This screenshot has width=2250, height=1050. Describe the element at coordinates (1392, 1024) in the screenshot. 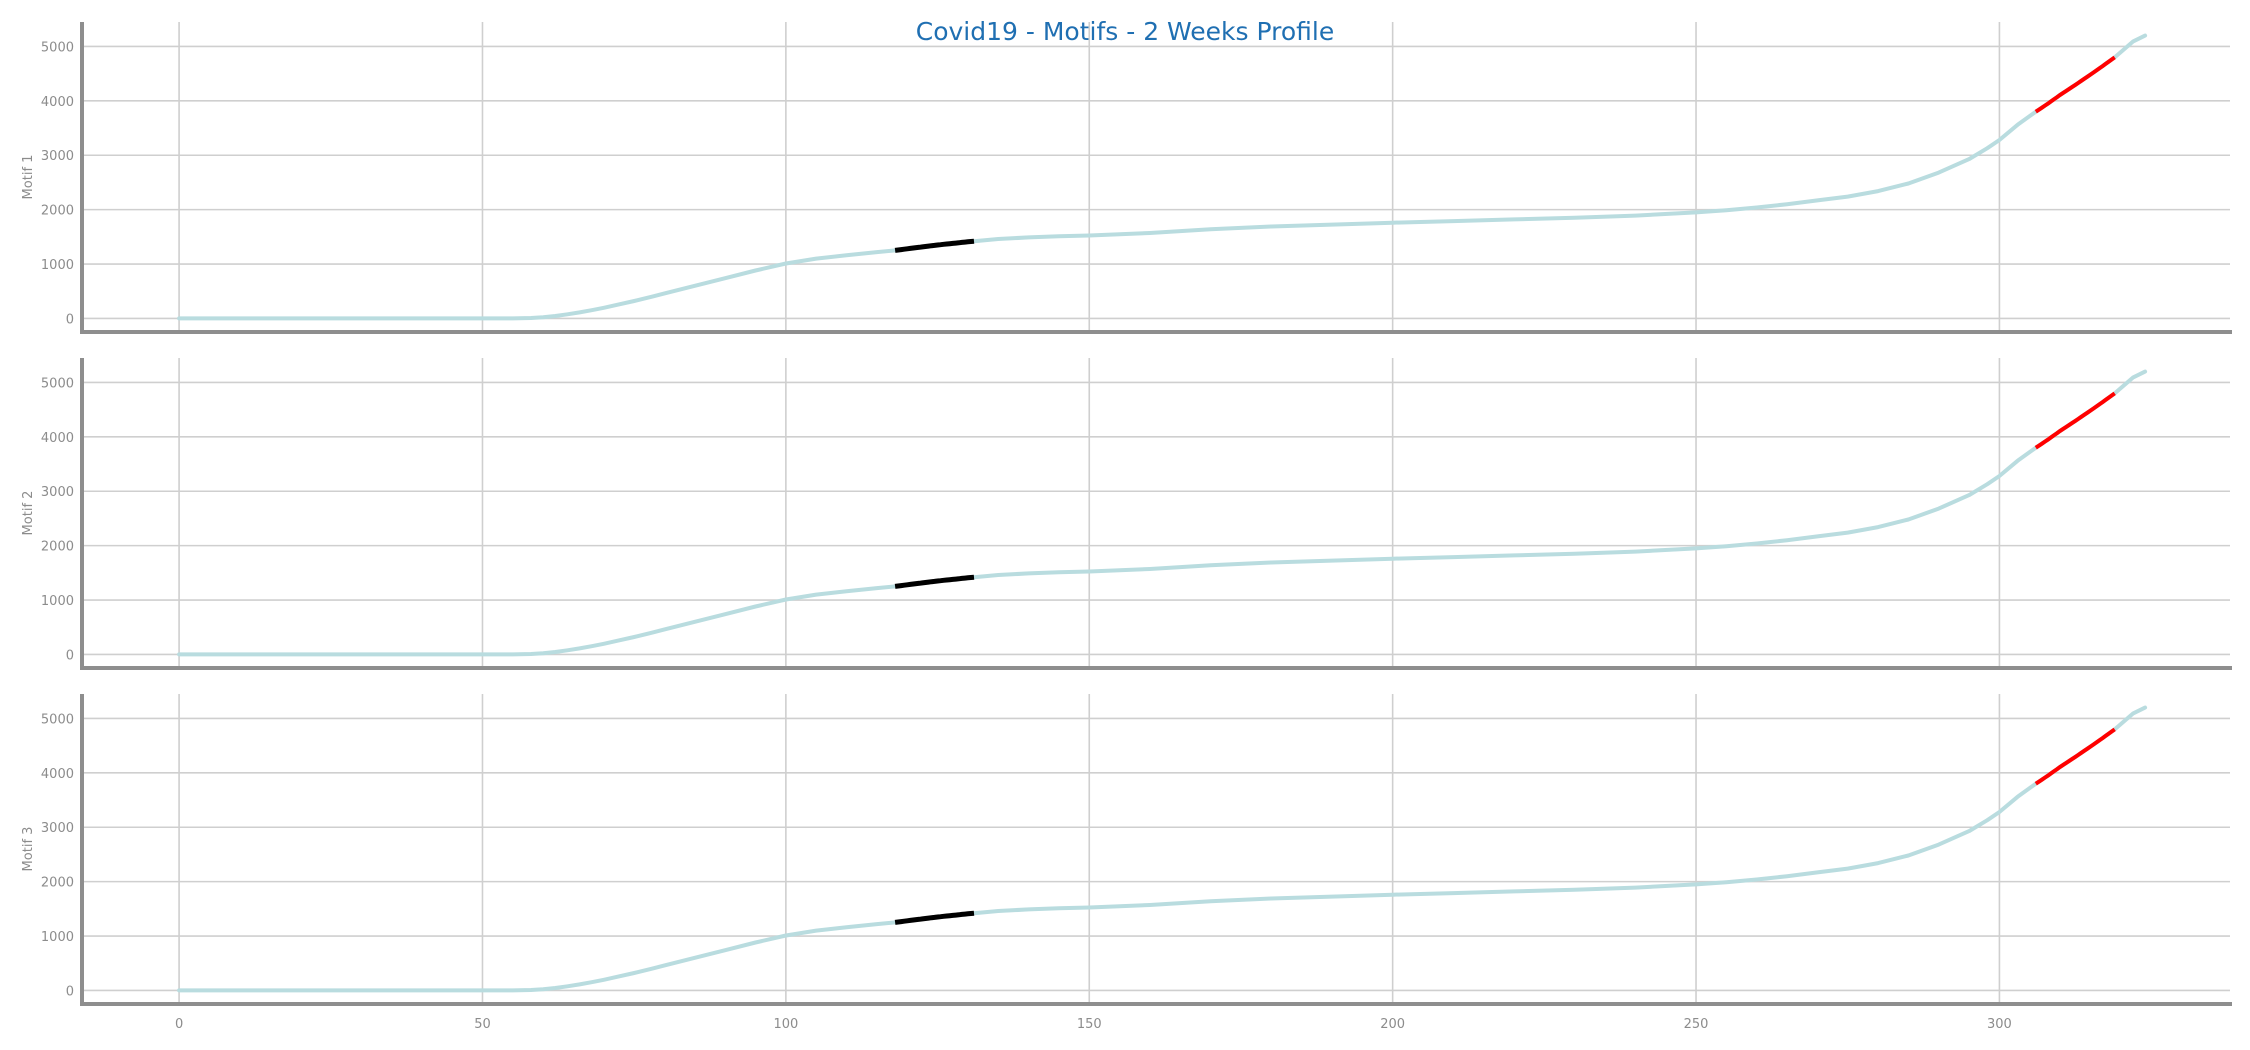

I see `x-tick-label: 200` at that location.